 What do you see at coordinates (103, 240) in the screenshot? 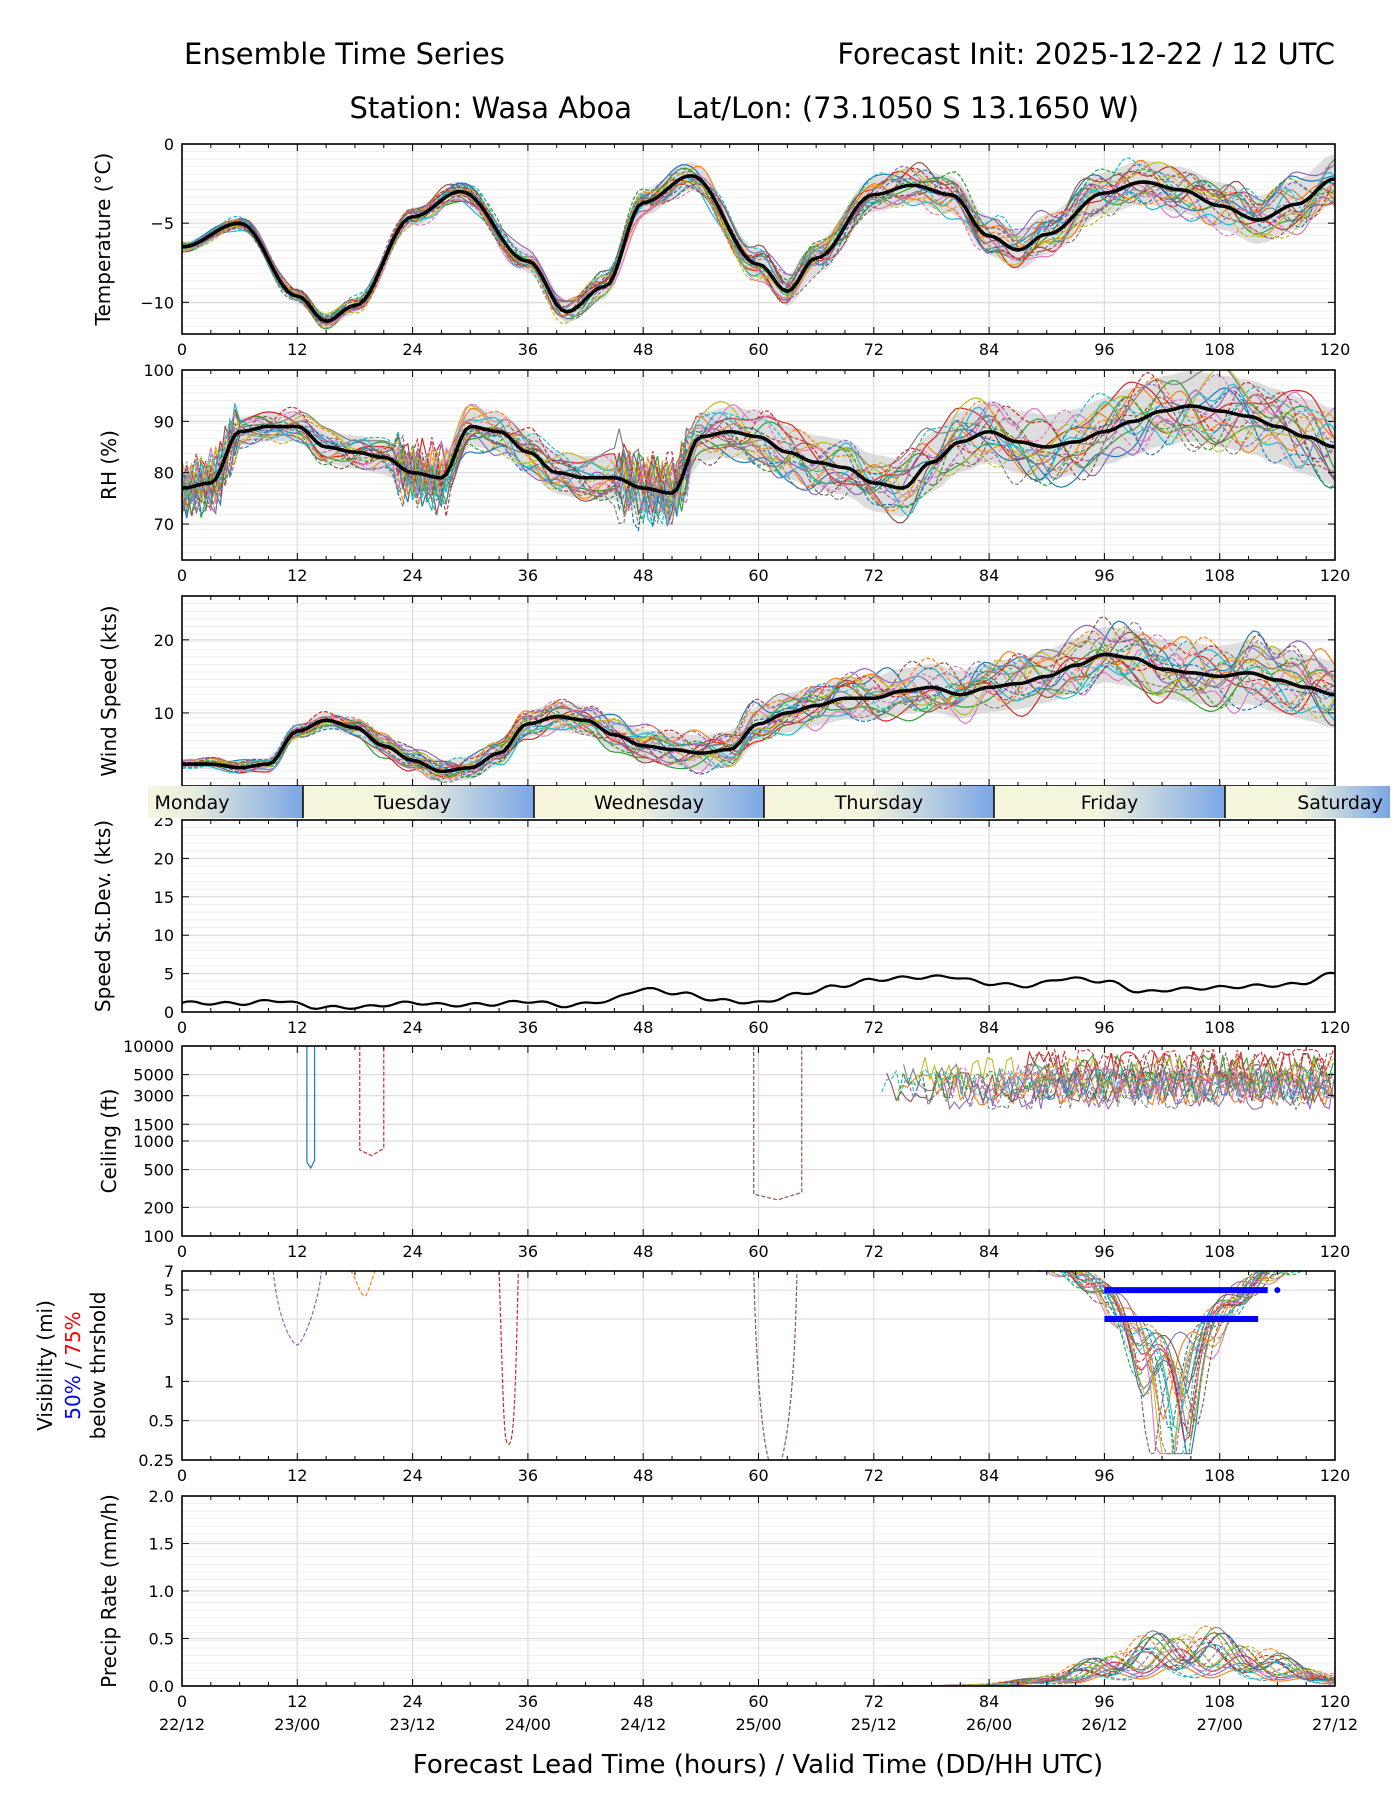
I see `y-axis-label: Temperature (°C)` at bounding box center [103, 240].